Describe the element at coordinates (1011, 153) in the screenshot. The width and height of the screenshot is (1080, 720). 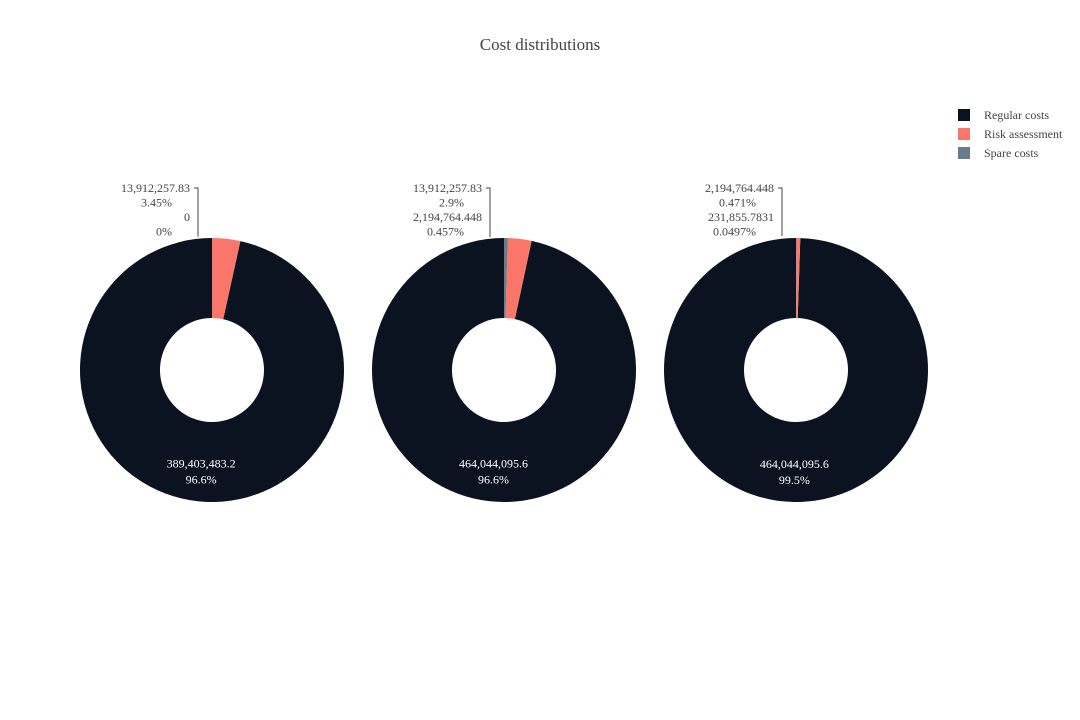
I see `legend-label: Spare costs` at that location.